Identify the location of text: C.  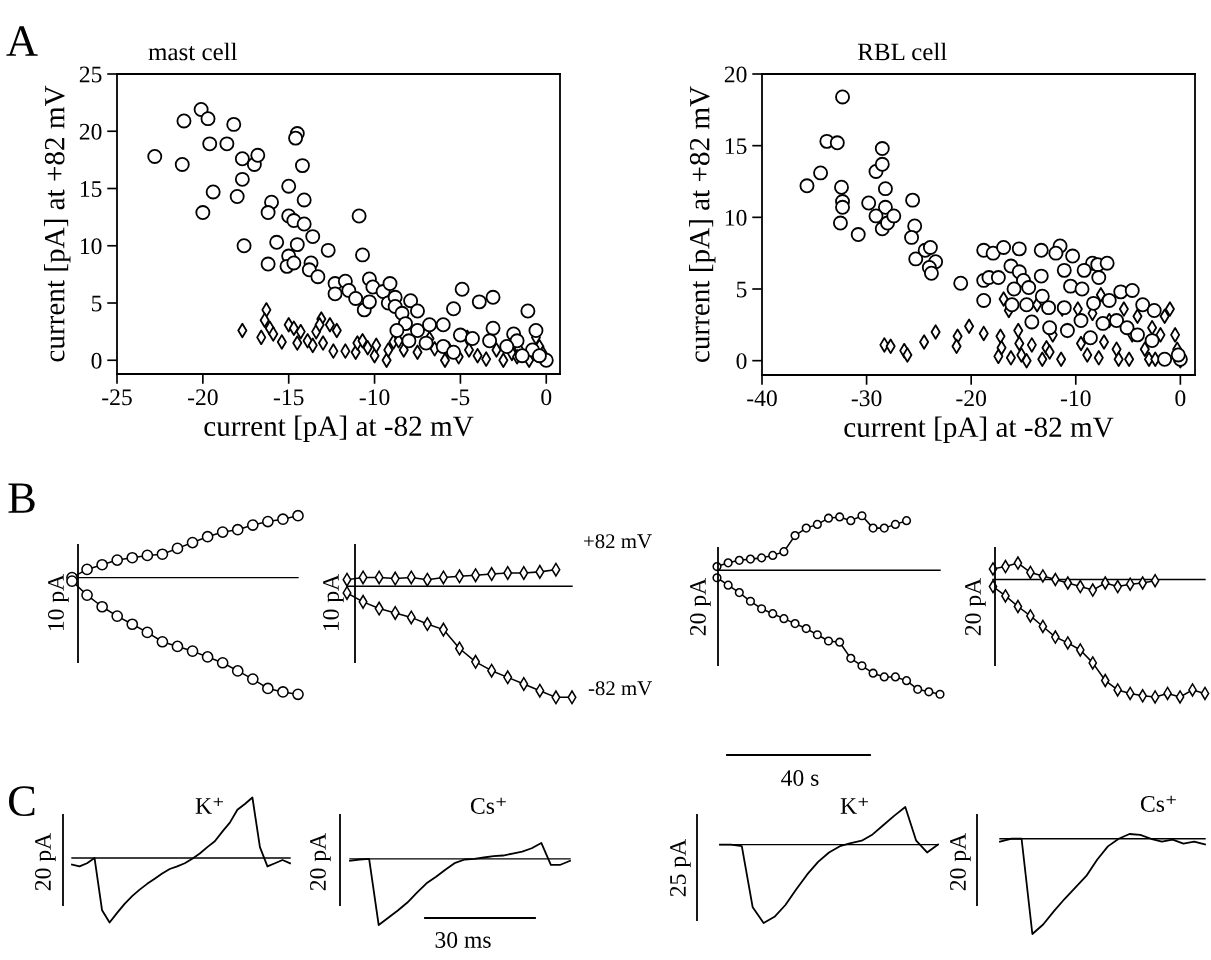
(22, 801).